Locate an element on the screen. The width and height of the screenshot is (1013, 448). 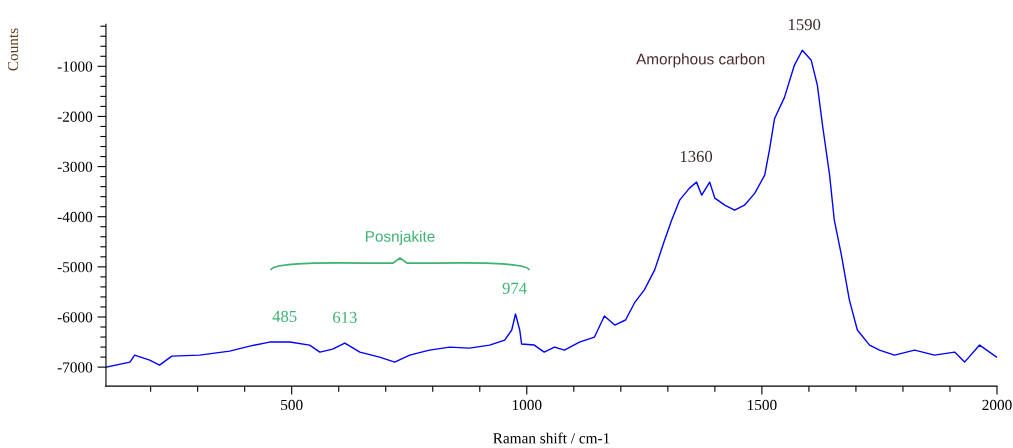
y-tick-label: -3000 is located at coordinates (75, 167).